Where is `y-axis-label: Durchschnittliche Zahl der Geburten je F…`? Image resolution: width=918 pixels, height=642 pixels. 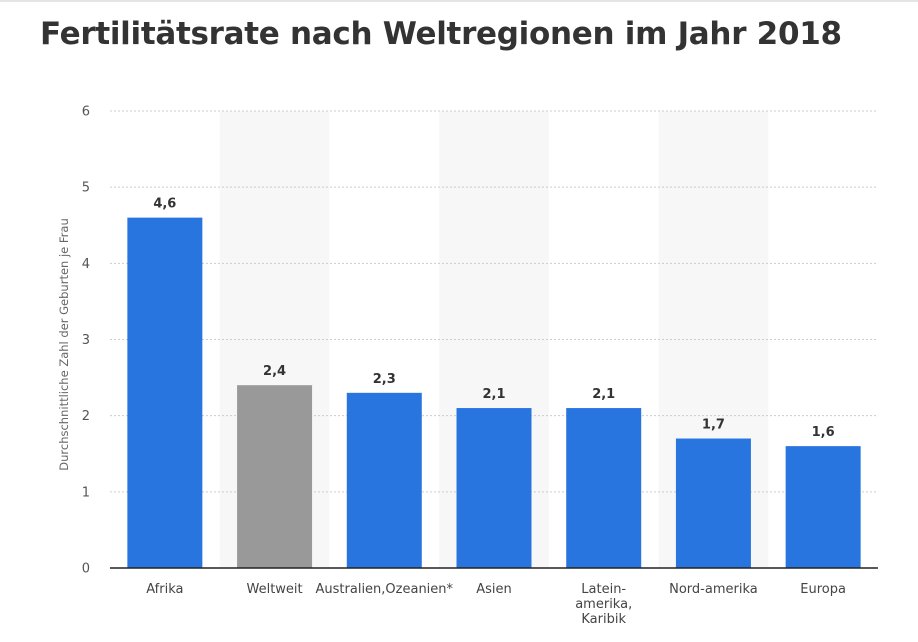
y-axis-label: Durchschnittliche Zahl der Geburten je F… is located at coordinates (64, 344).